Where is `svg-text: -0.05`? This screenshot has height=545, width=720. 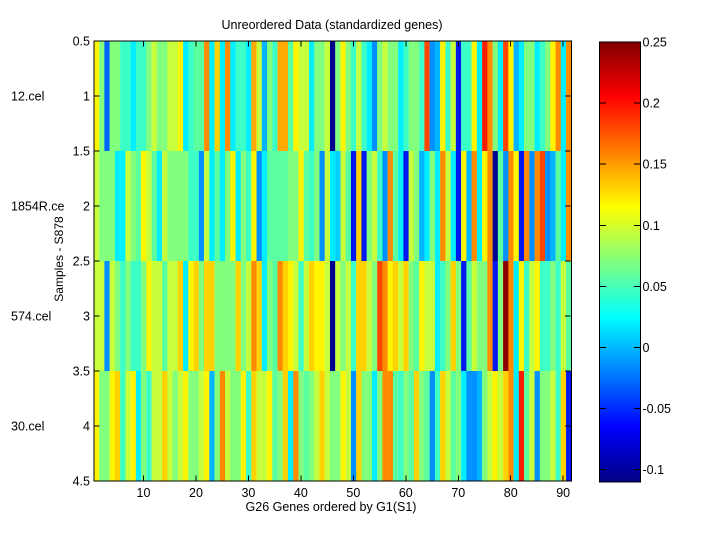 svg-text: -0.05 is located at coordinates (657, 409).